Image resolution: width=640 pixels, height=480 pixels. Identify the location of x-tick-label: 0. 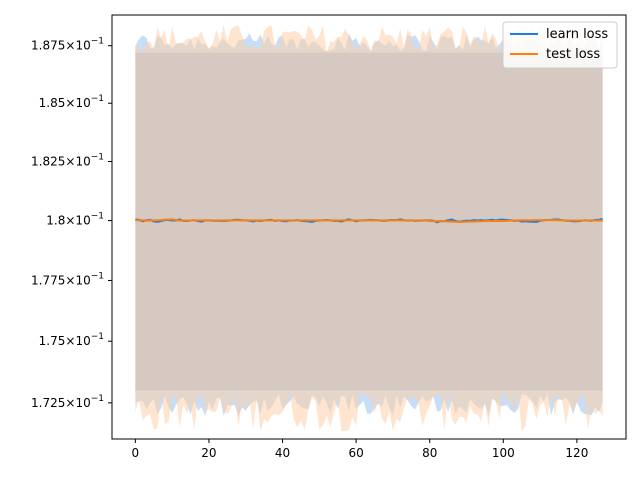
(136, 453).